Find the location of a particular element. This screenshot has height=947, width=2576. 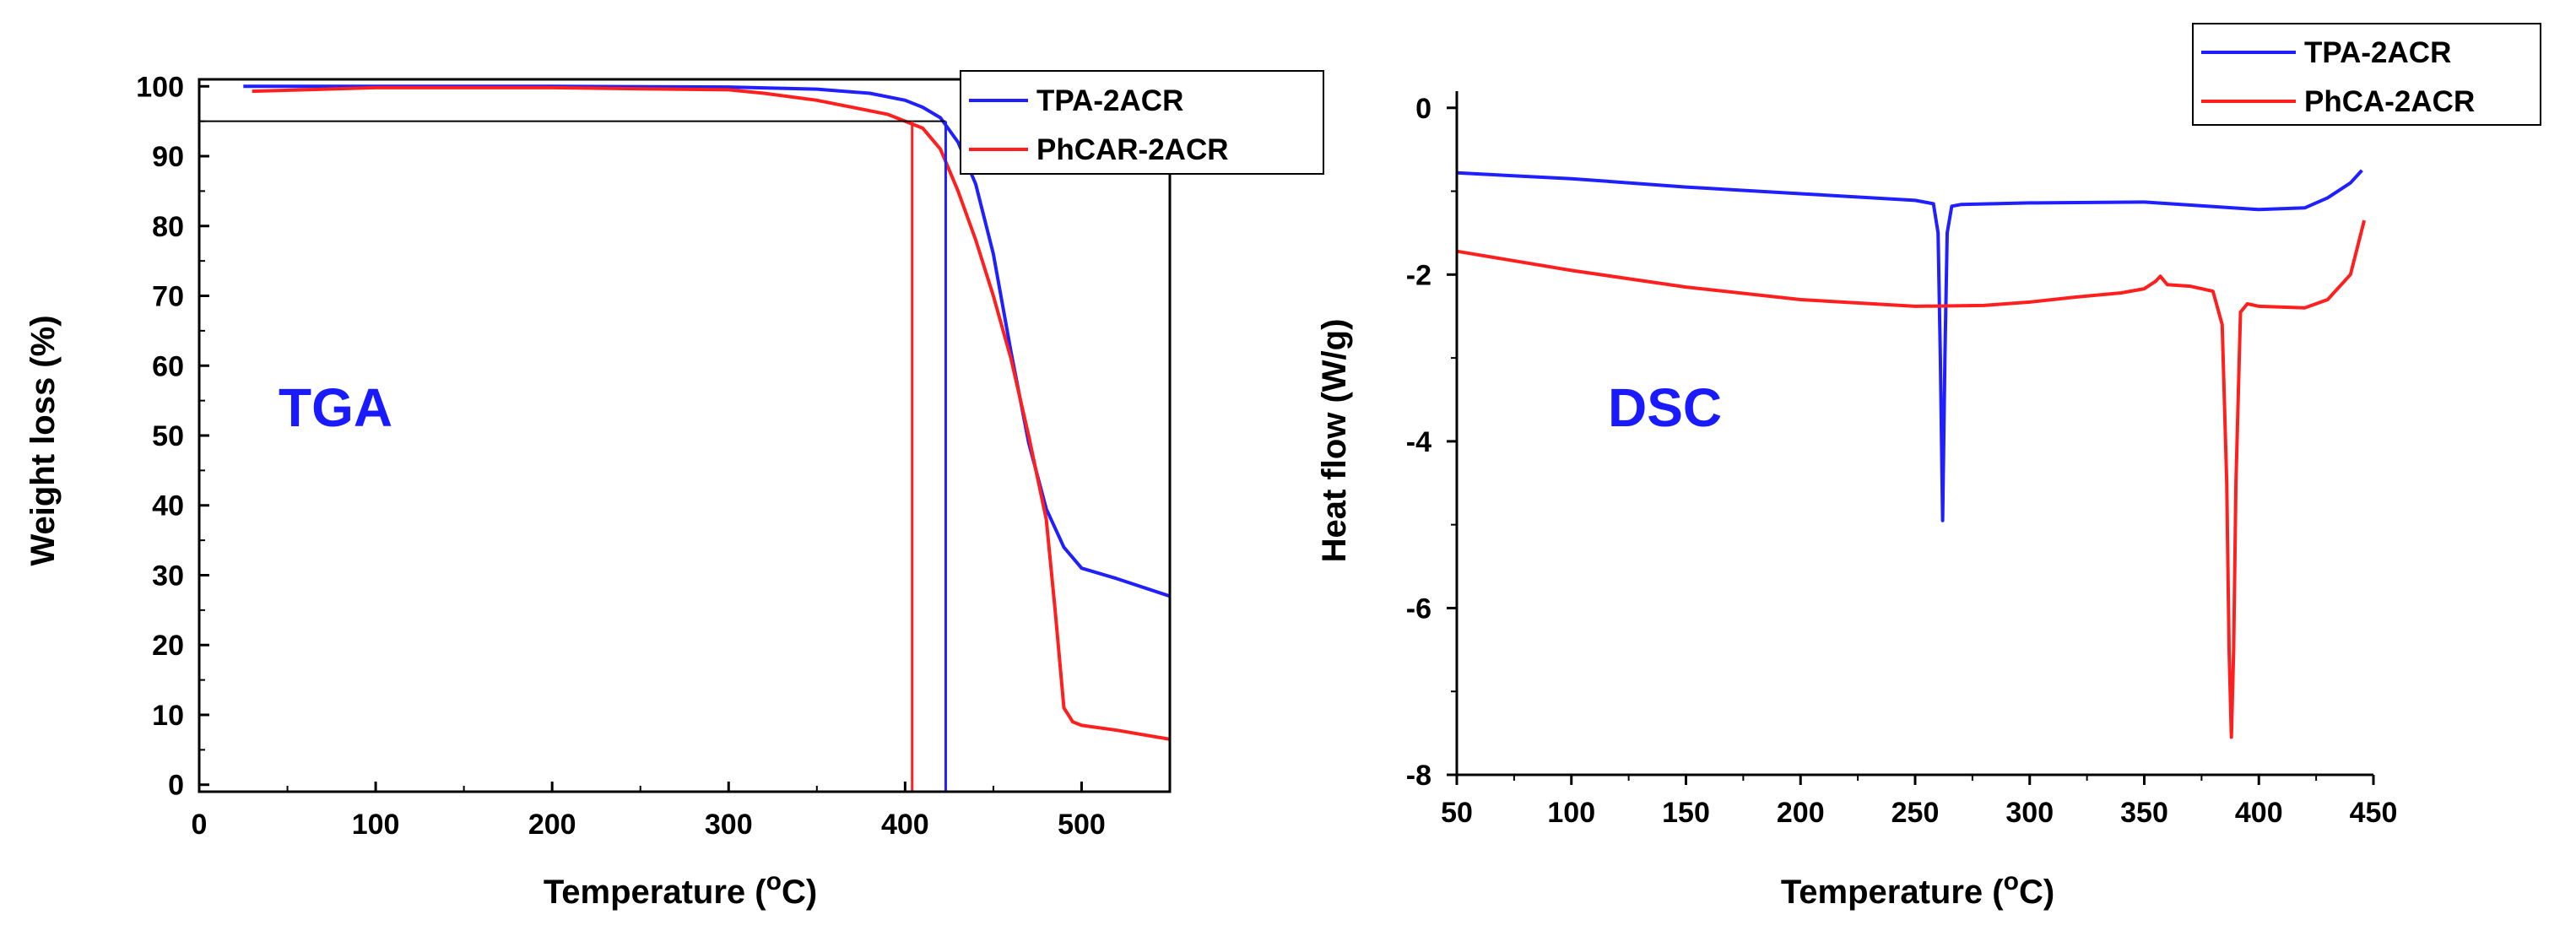

tga-legend-label-tpa: TPA-2ACR is located at coordinates (1109, 101).